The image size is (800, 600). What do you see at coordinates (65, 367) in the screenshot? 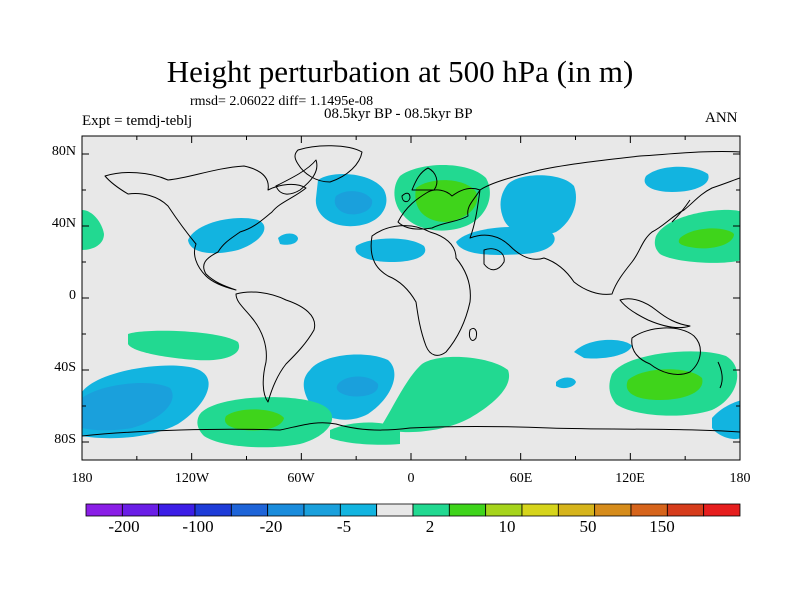
I see `y-tick-label: 40S` at bounding box center [65, 367].